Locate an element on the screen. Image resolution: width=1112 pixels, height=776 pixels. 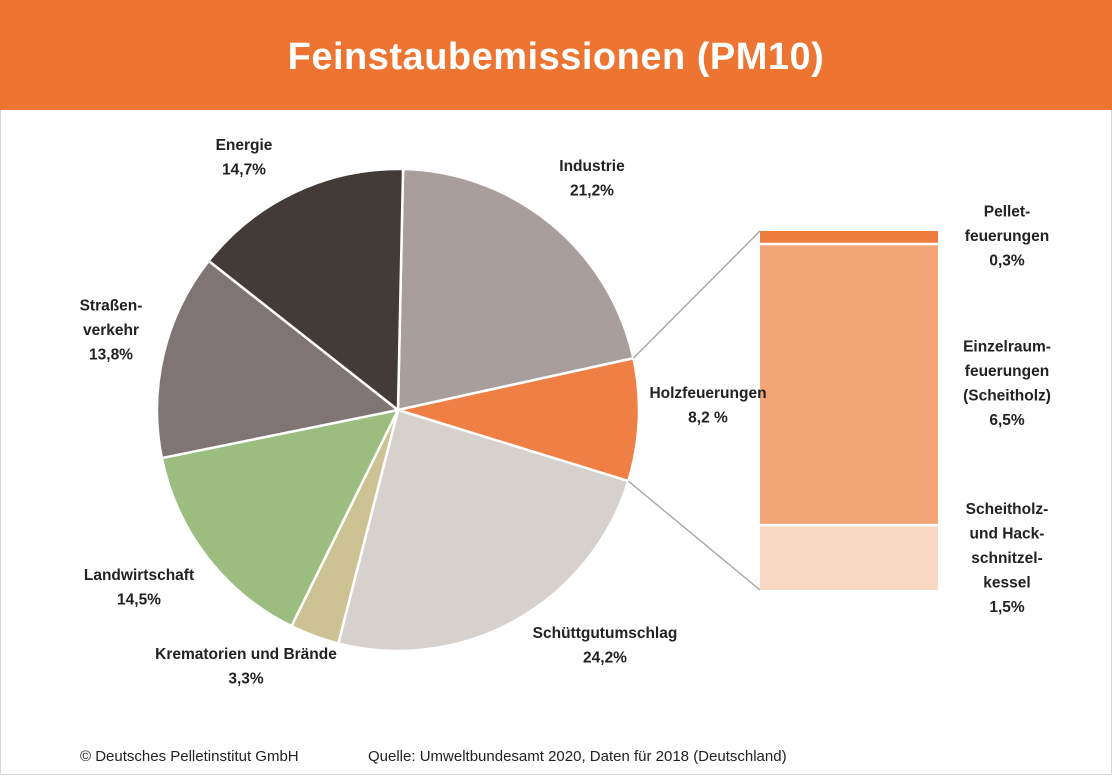
label-schuettgutumschlag: Schüttgutumschlag 24,2% is located at coordinates (605, 646).